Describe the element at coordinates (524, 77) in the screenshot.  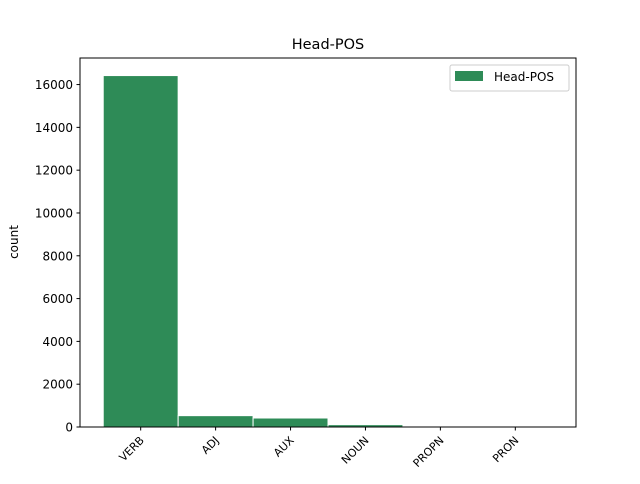
I see `legend-label: Head-POS` at that location.